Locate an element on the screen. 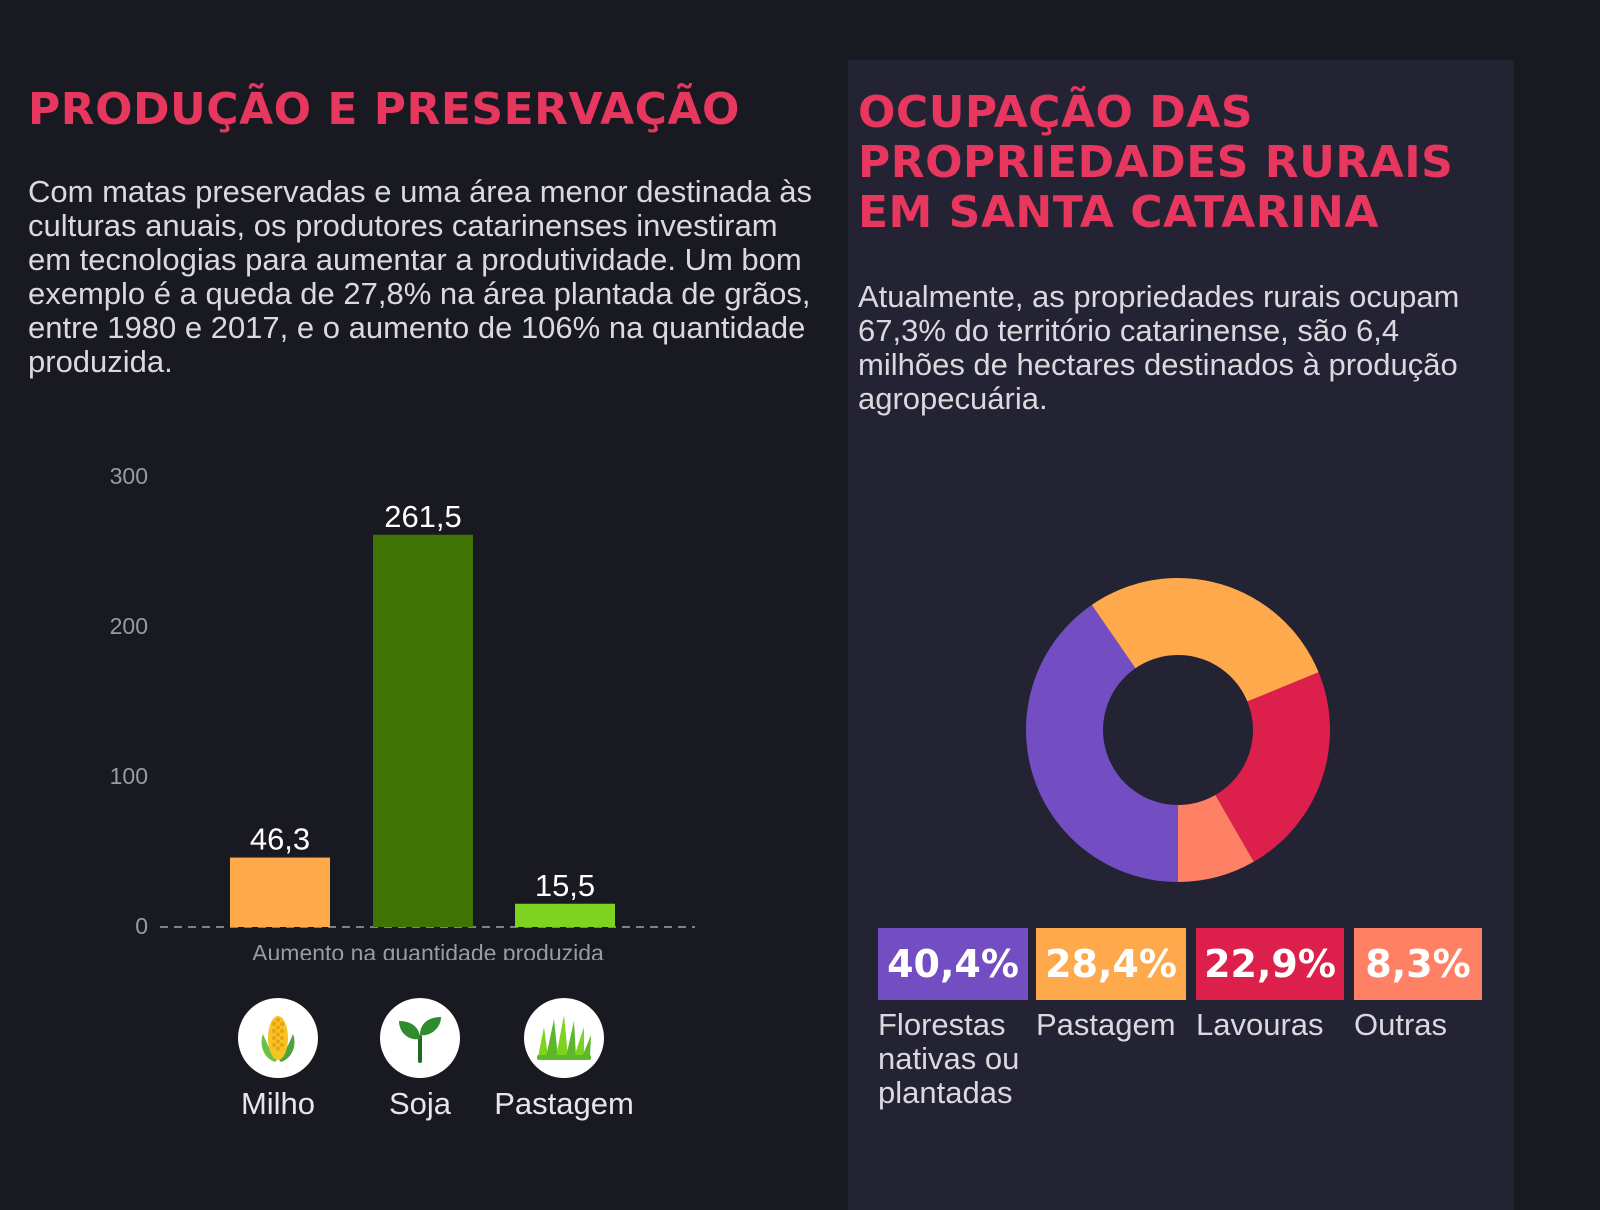  y-tick-label: 300 is located at coordinates (129, 476).